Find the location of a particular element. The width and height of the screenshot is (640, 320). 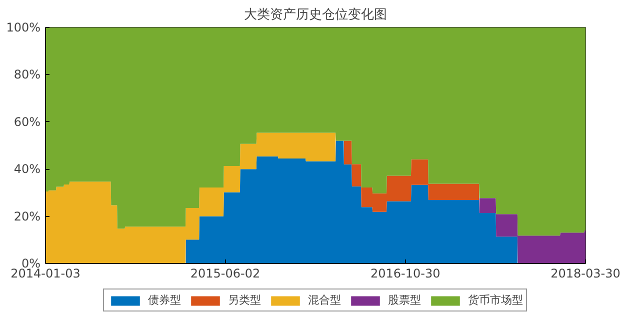

chart-title: 大类资产历史仓位变化图 is located at coordinates (315, 15).